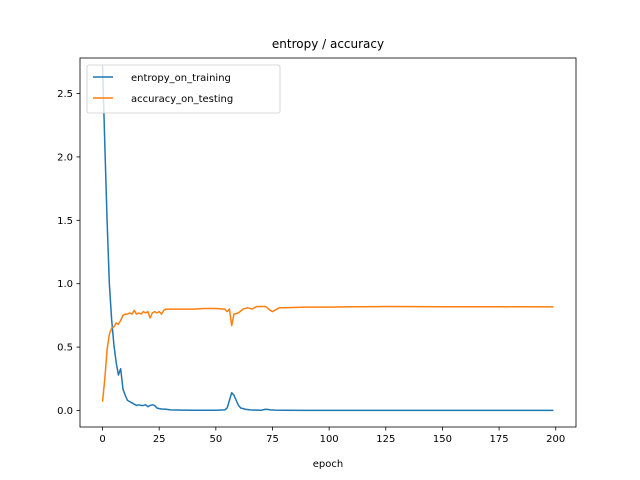 The image size is (640, 480). Describe the element at coordinates (442, 439) in the screenshot. I see `x-tick-label: 150` at that location.